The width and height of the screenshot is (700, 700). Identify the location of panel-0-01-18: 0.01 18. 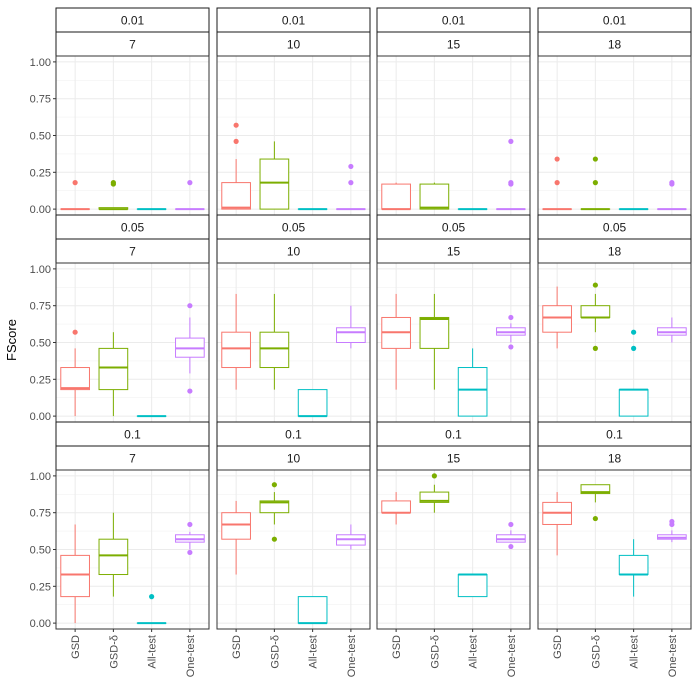
(614, 111).